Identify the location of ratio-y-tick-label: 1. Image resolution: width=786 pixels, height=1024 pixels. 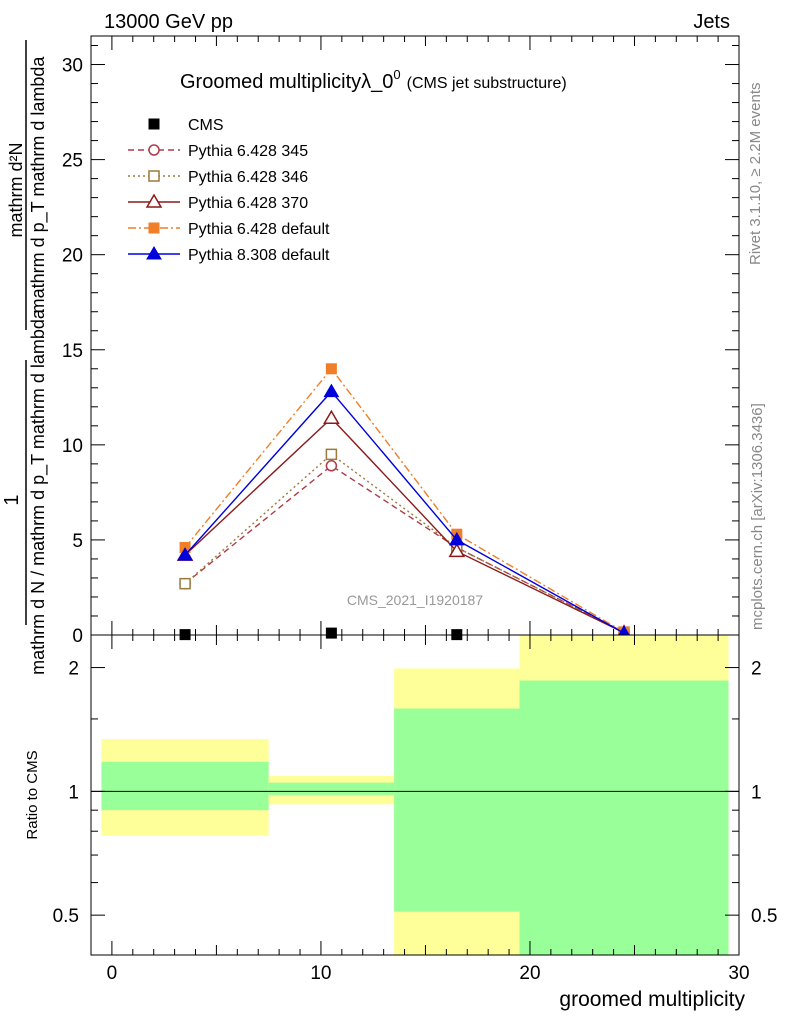
(73, 792).